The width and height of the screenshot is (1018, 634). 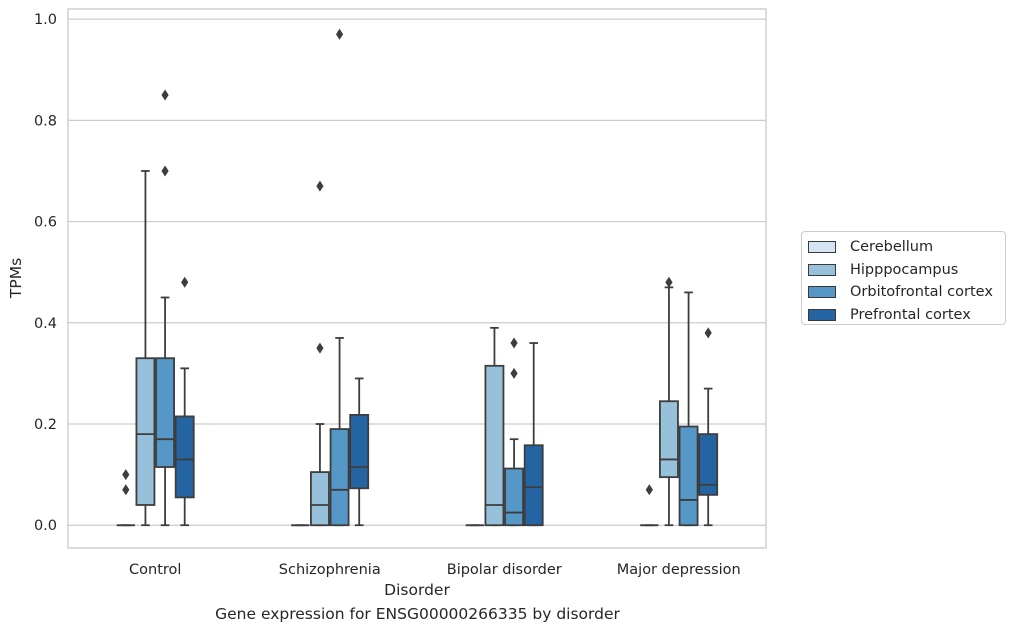 I want to click on x-axis-title: Disorder, so click(x=417, y=590).